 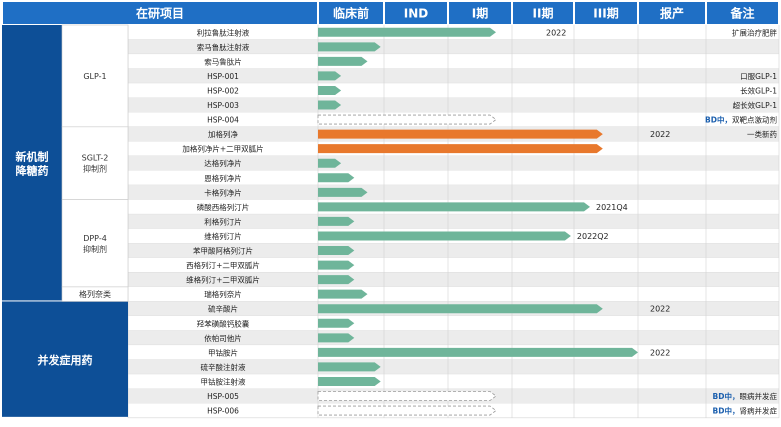 What do you see at coordinates (223, 338) in the screenshot?
I see `drug-name: 依帕司他片` at bounding box center [223, 338].